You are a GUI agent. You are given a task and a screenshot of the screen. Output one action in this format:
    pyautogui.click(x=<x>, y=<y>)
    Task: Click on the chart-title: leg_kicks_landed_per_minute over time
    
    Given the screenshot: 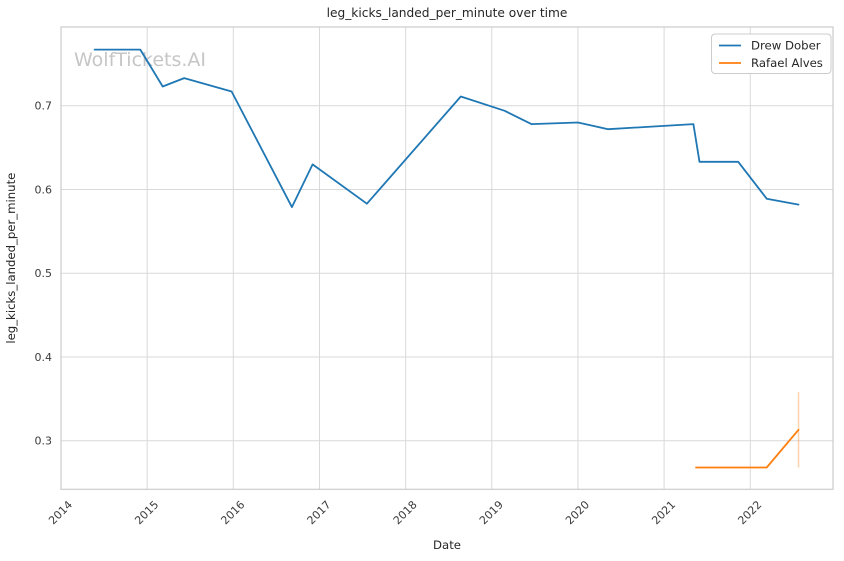 What is the action you would take?
    pyautogui.click(x=447, y=13)
    